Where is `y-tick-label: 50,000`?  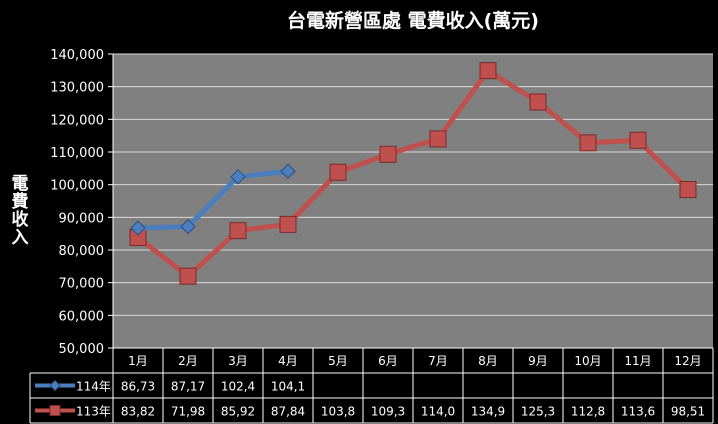
y-tick-label: 50,000 is located at coordinates (82, 349).